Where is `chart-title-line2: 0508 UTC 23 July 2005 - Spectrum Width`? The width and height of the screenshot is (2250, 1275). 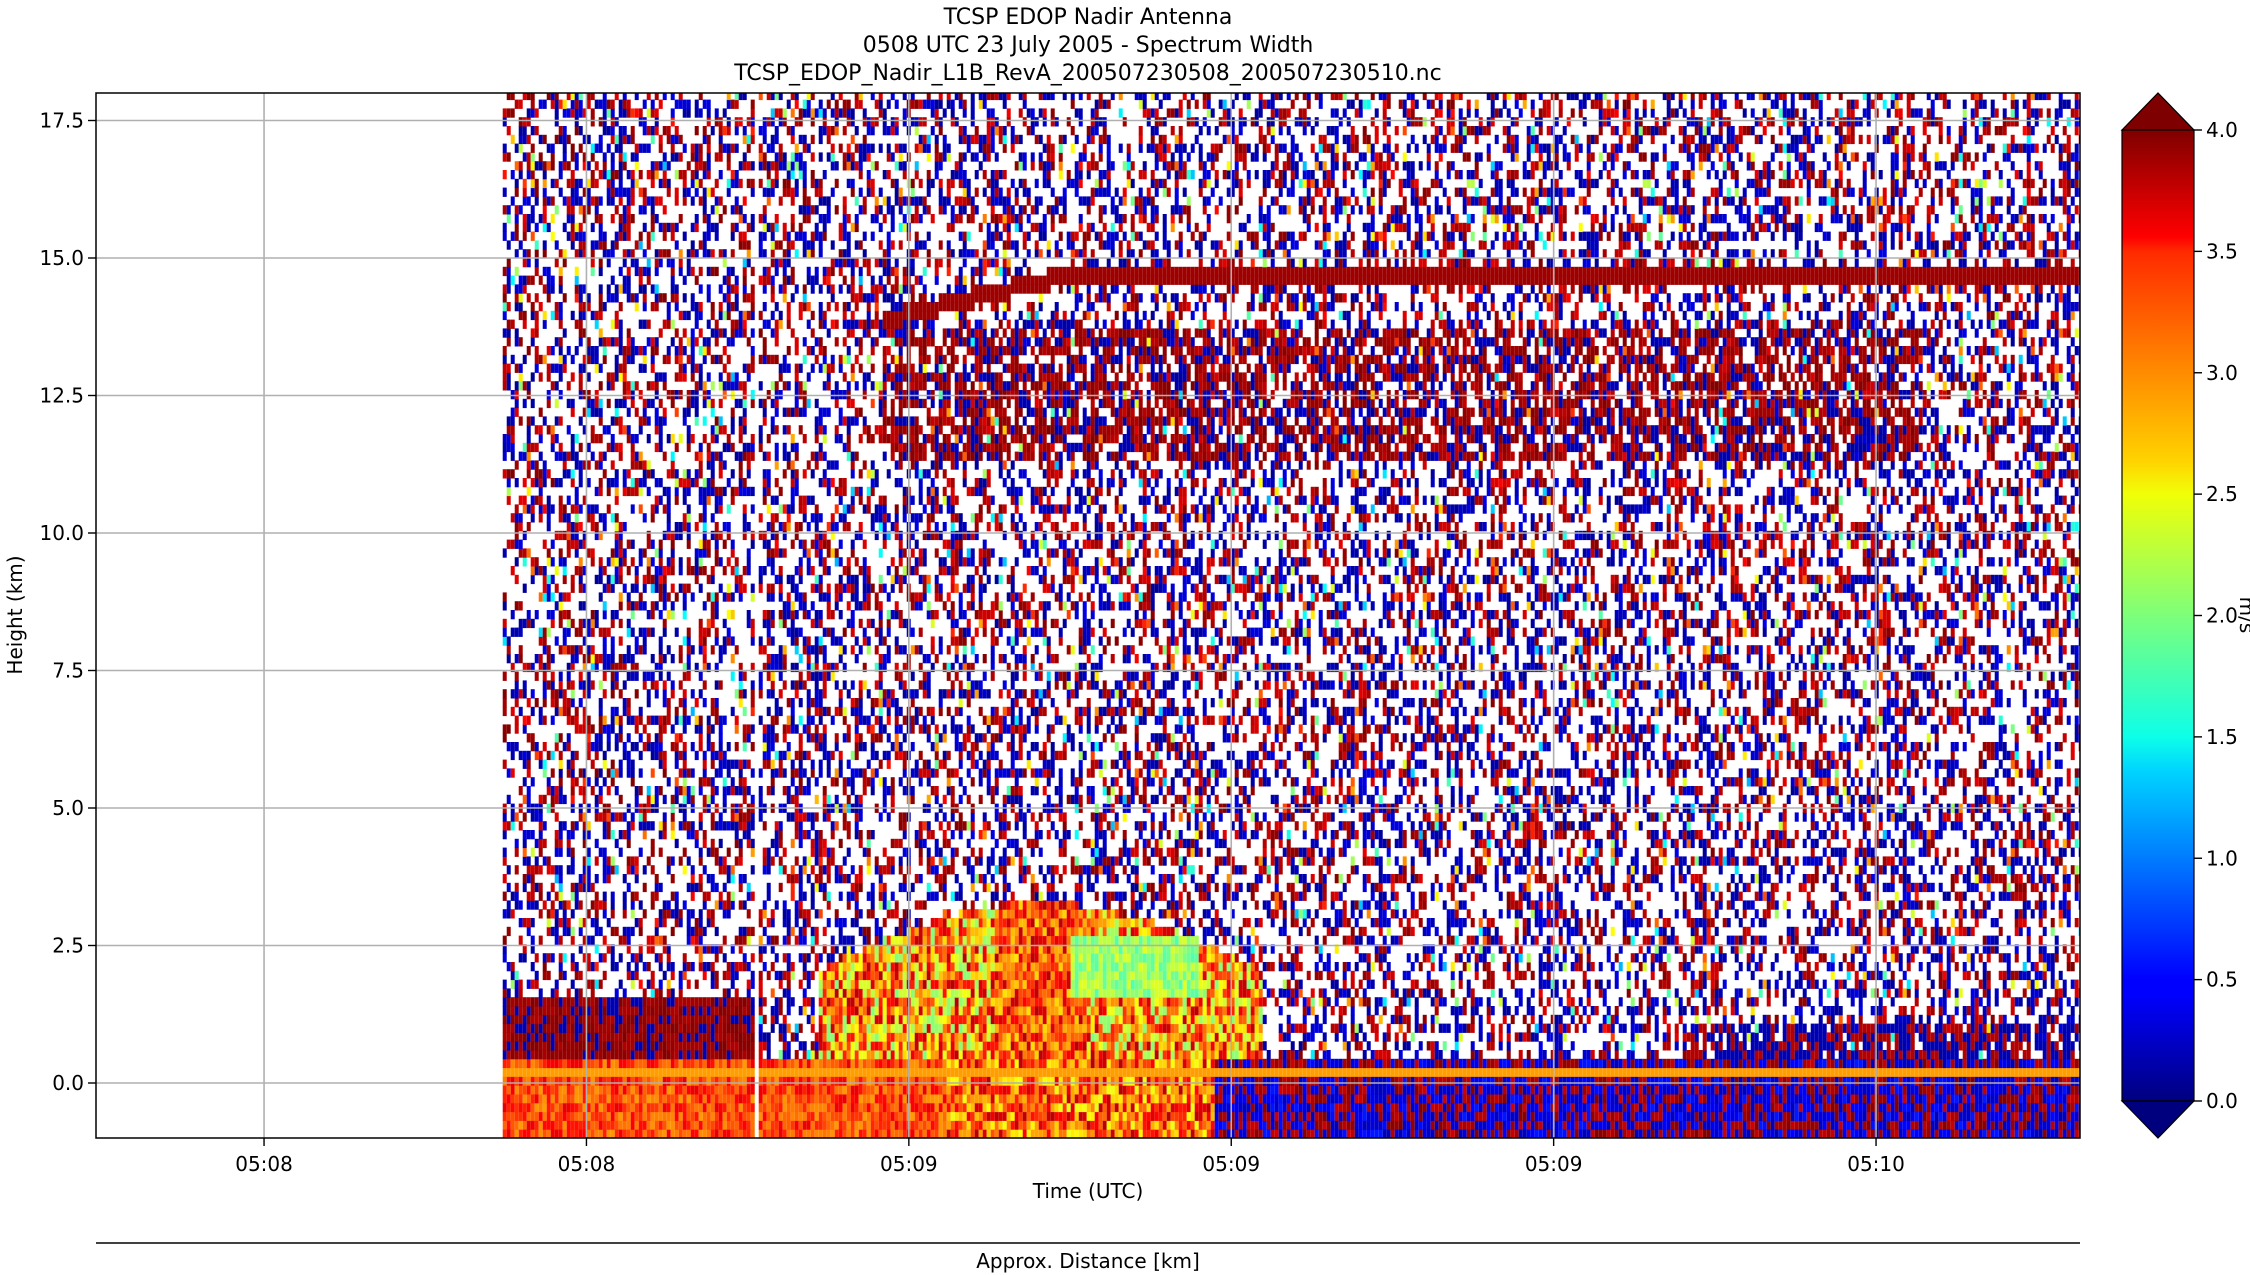 chart-title-line2: 0508 UTC 23 July 2005 - Spectrum Width is located at coordinates (1088, 45).